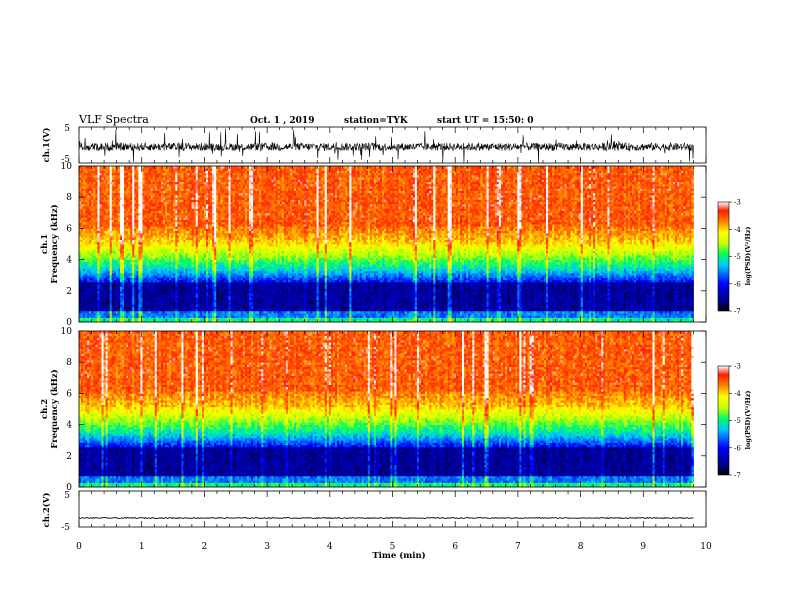 The image size is (792, 612). Describe the element at coordinates (373, 144) in the screenshot. I see `ch1-waveform-panel: 5 -5 ch.1(V)` at that location.